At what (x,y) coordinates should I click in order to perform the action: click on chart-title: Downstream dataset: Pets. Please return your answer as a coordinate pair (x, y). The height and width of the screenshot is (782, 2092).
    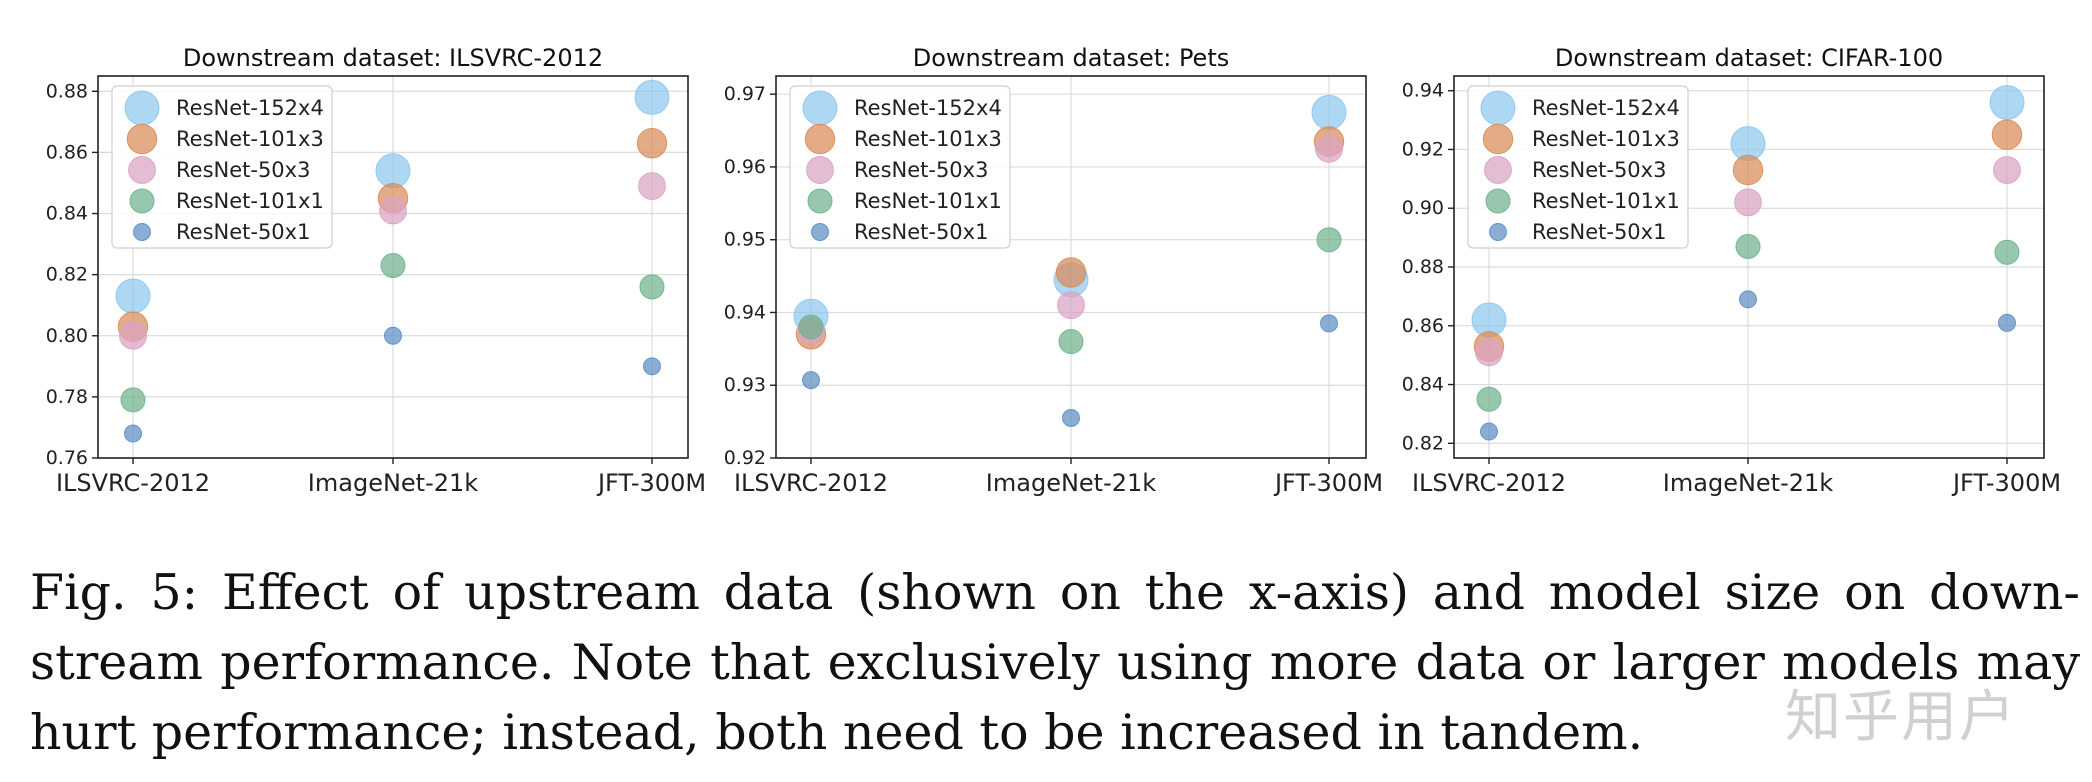
    Looking at the image, I should click on (1071, 58).